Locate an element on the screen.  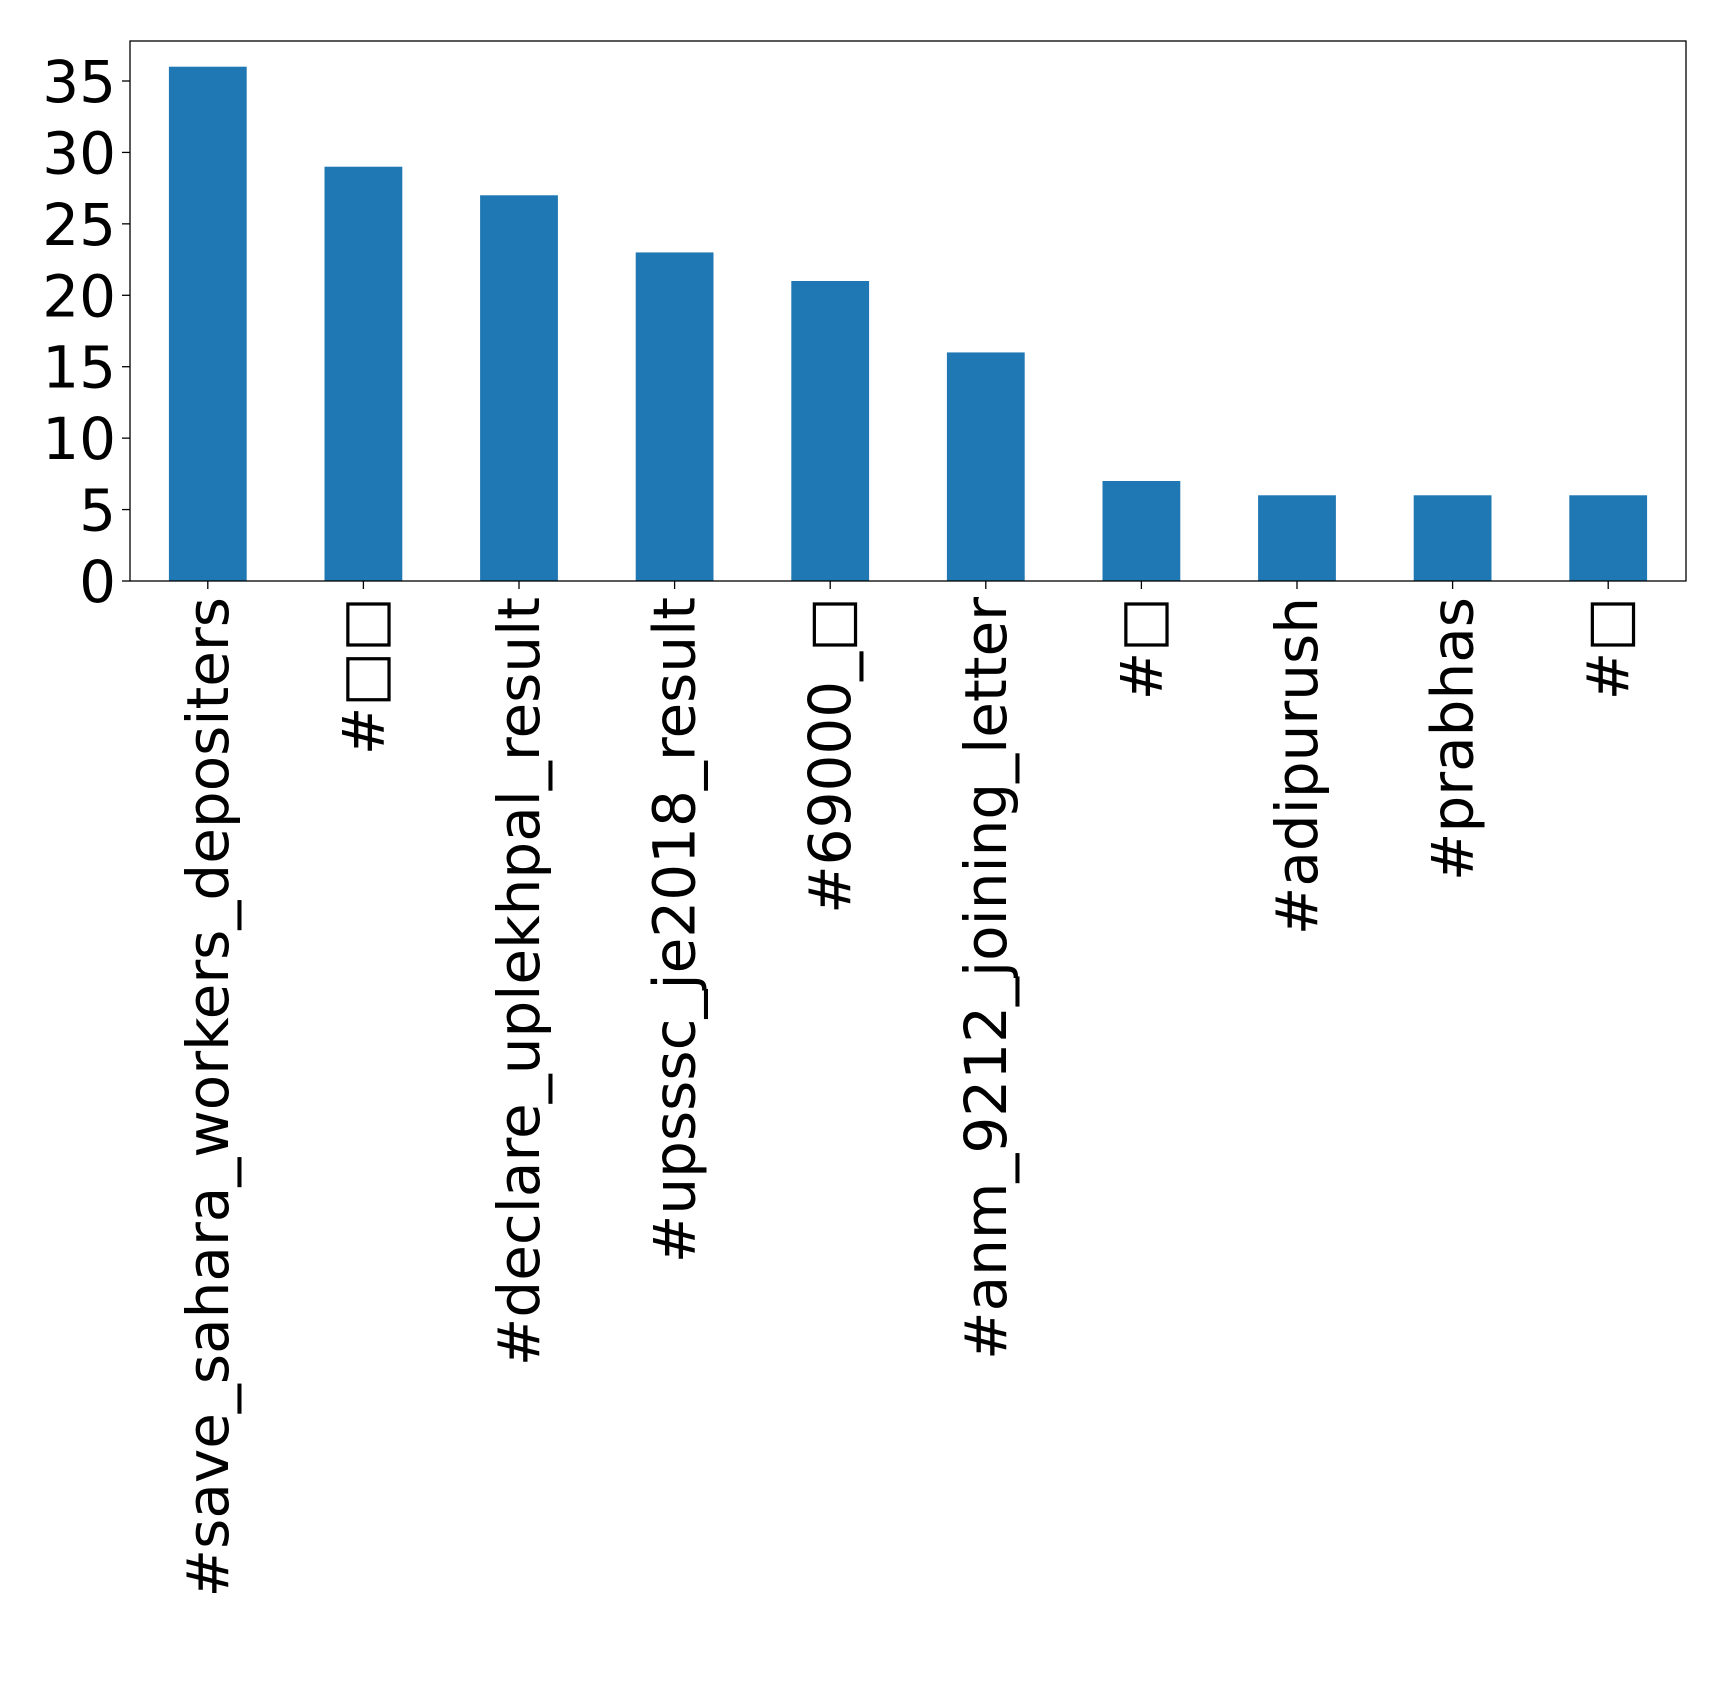
y-tick-label-0: 0 is located at coordinates (97, 582).